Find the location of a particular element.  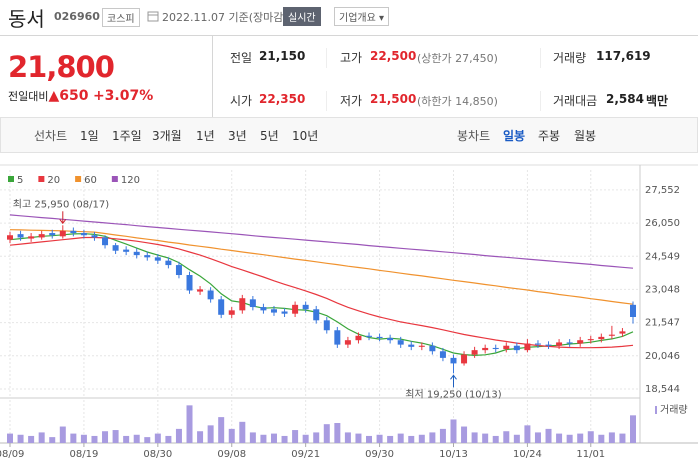

x-tick-label: 08/30 is located at coordinates (157, 454).